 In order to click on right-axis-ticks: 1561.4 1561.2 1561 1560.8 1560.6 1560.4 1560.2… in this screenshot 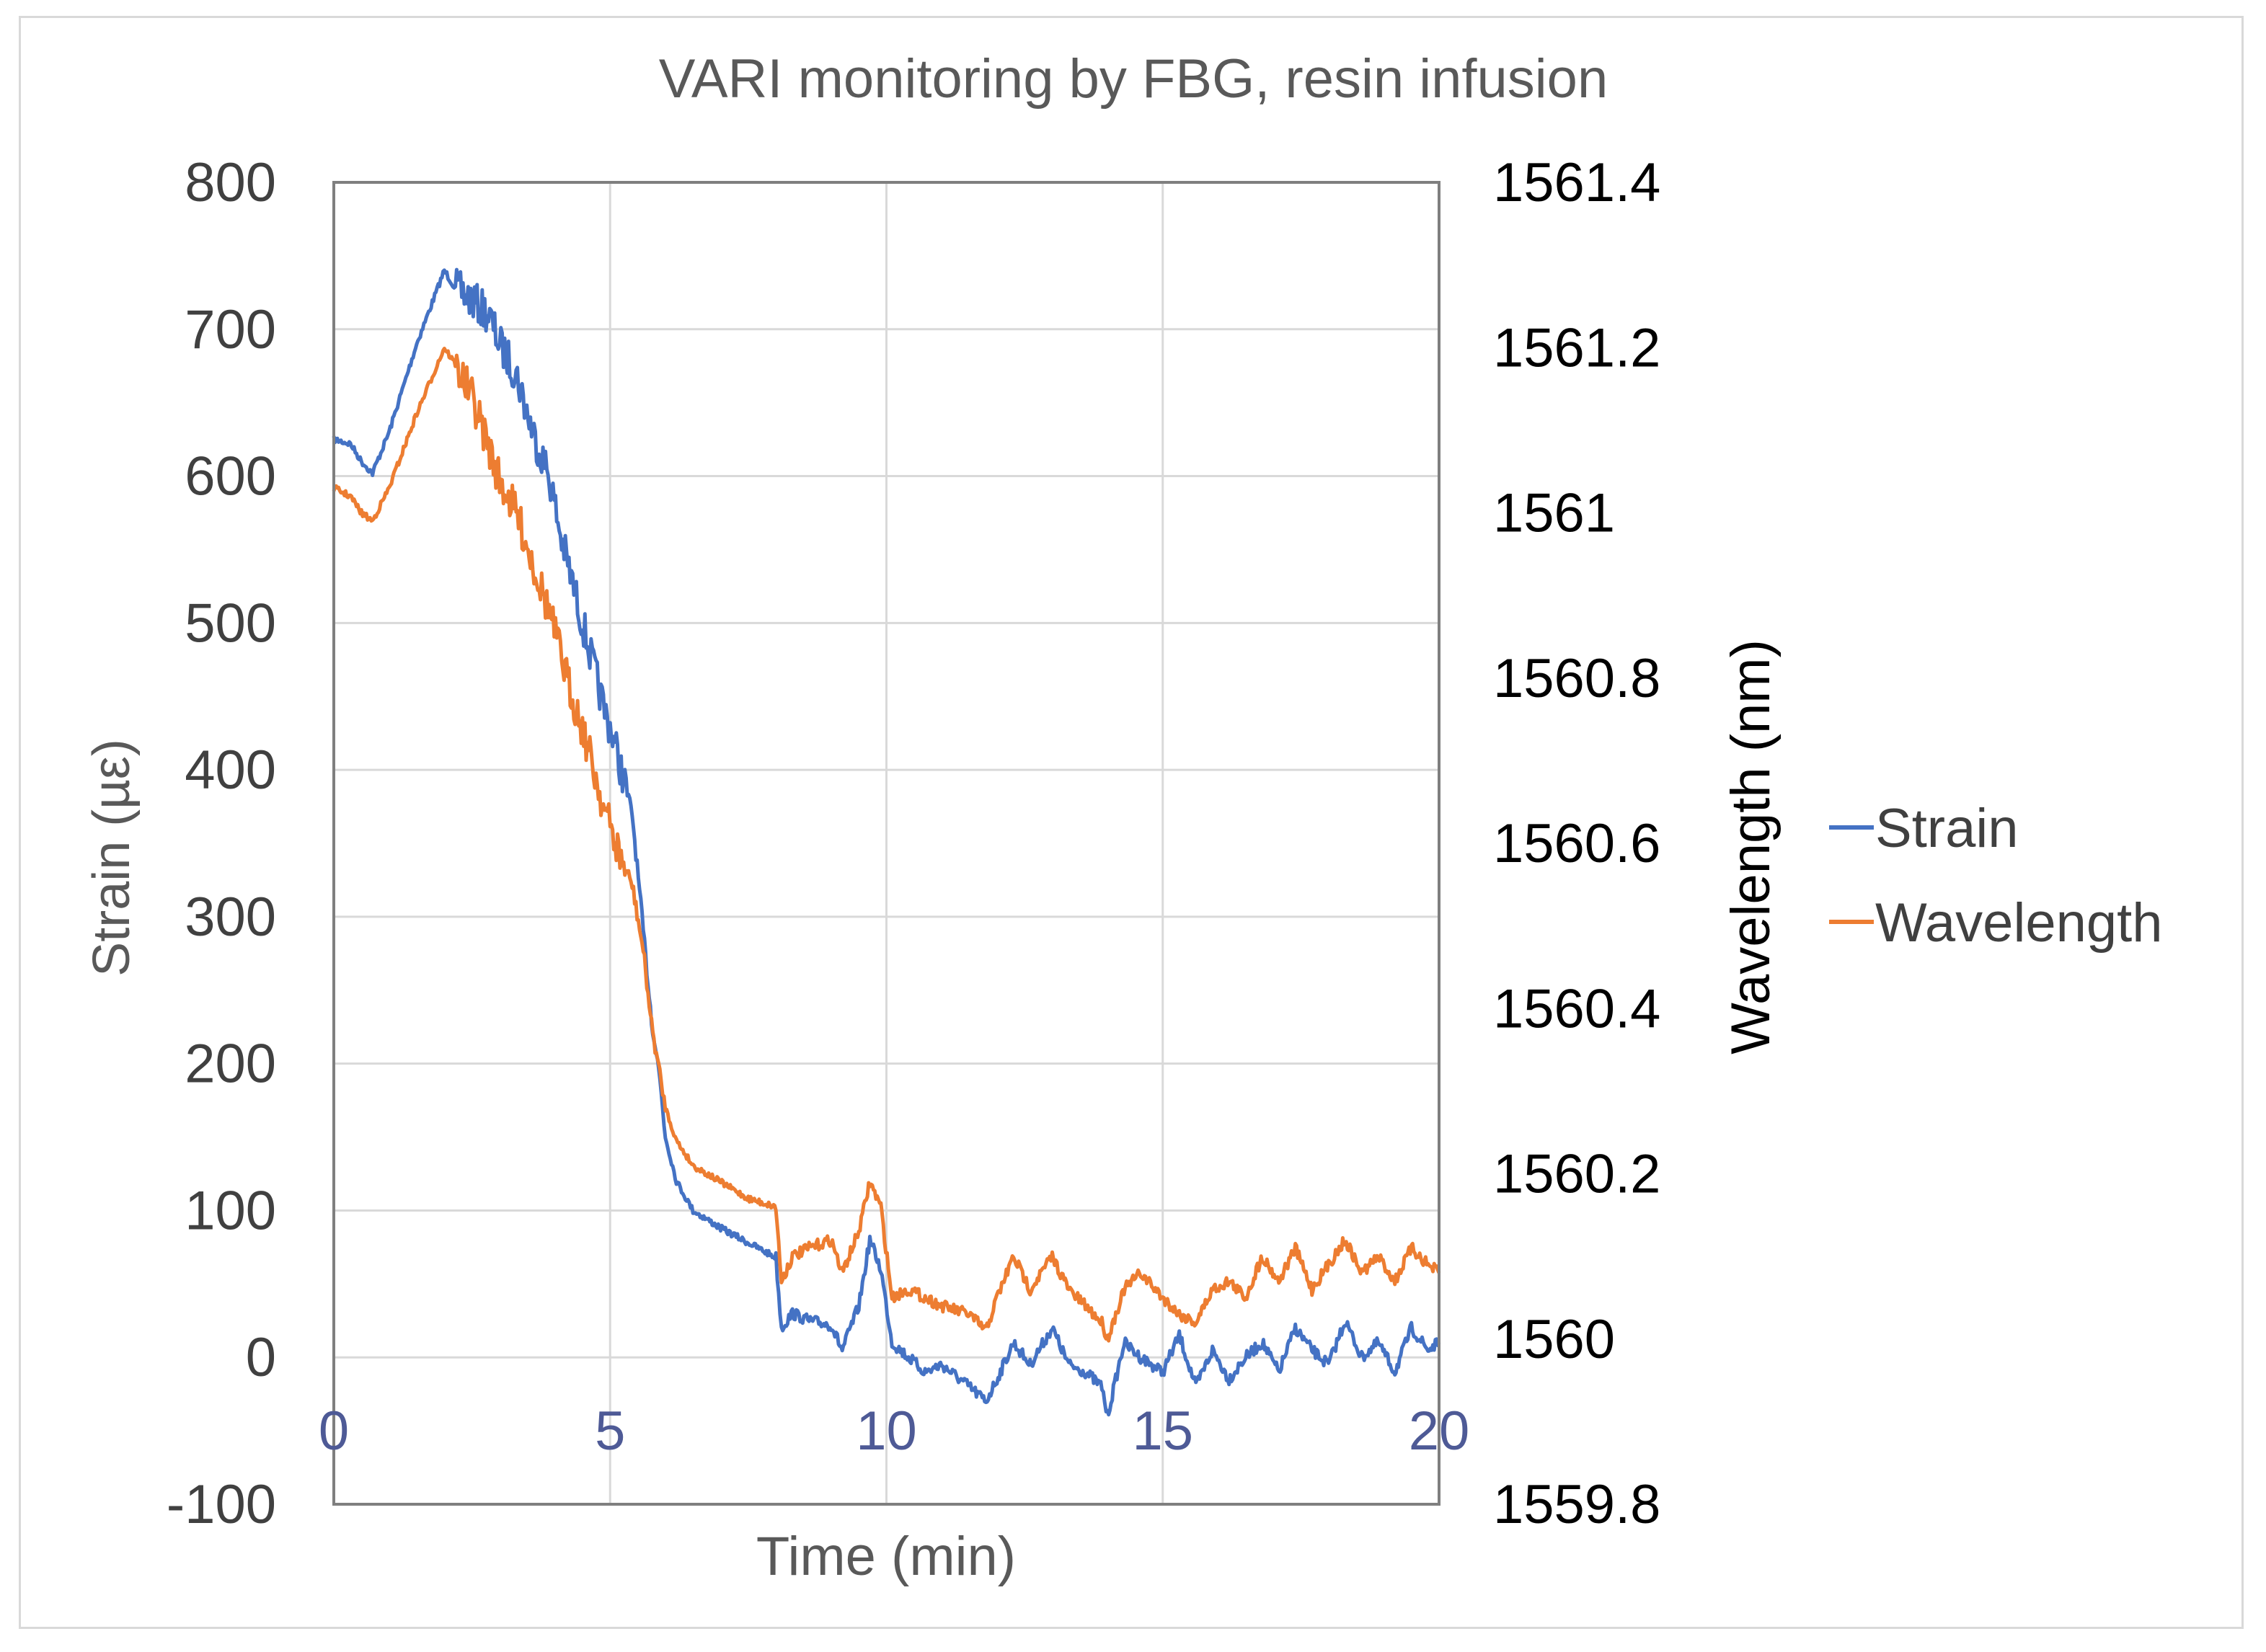, I will do `click(1576, 843)`.